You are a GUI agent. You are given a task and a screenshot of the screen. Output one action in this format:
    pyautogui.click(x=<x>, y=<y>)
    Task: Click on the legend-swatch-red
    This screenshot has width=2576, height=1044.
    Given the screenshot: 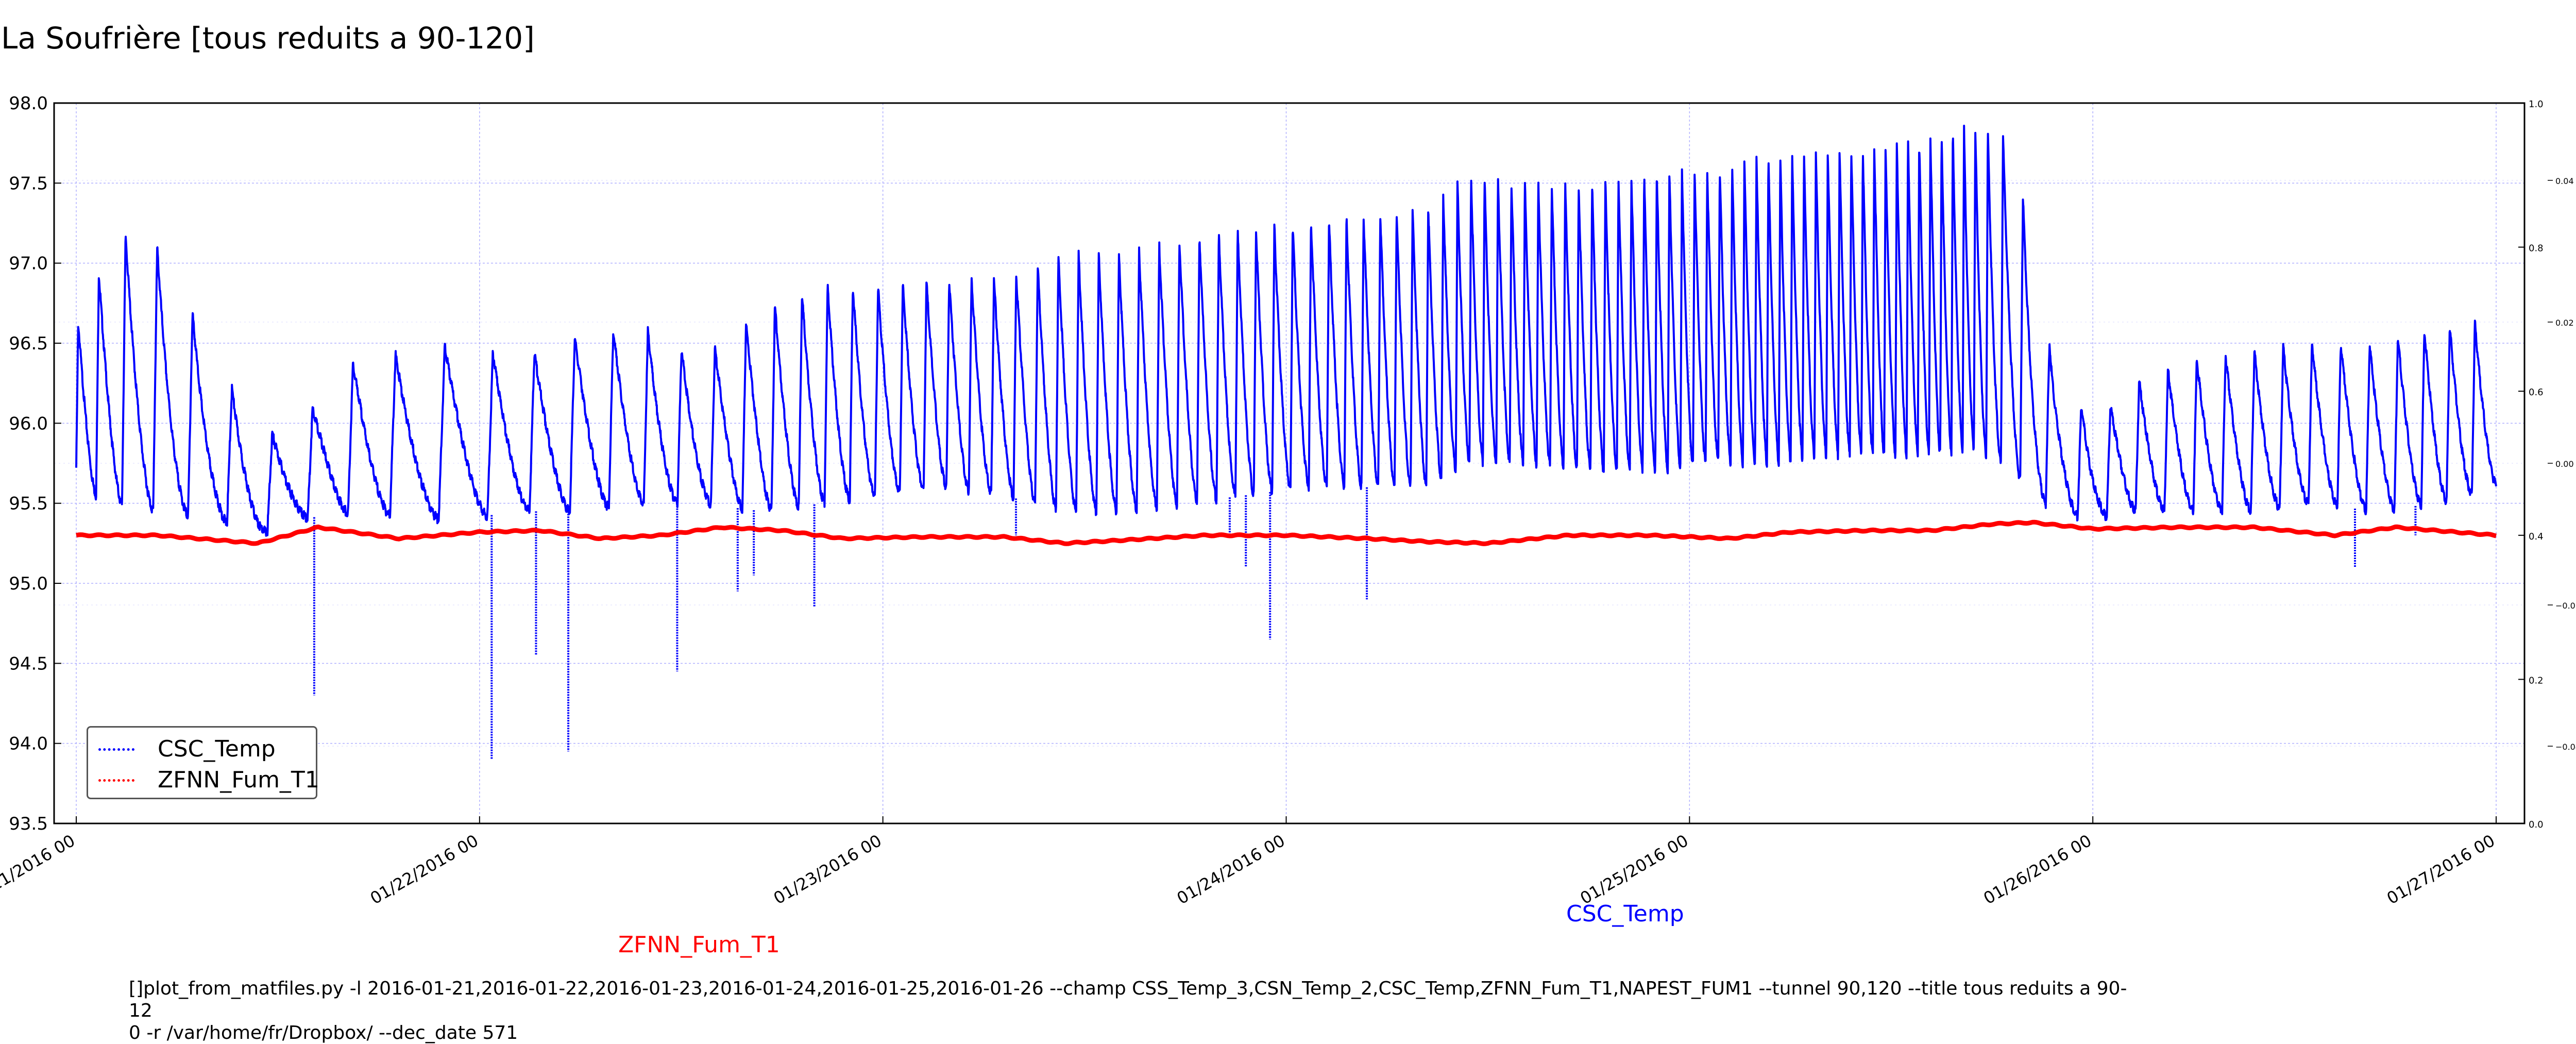 What is the action you would take?
    pyautogui.click(x=116, y=780)
    